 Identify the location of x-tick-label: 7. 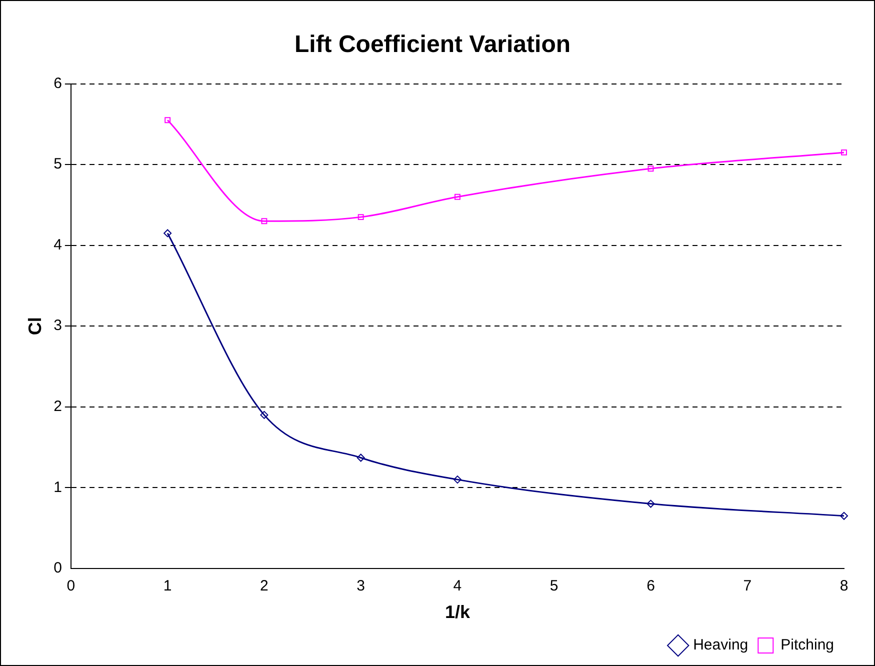
(747, 586).